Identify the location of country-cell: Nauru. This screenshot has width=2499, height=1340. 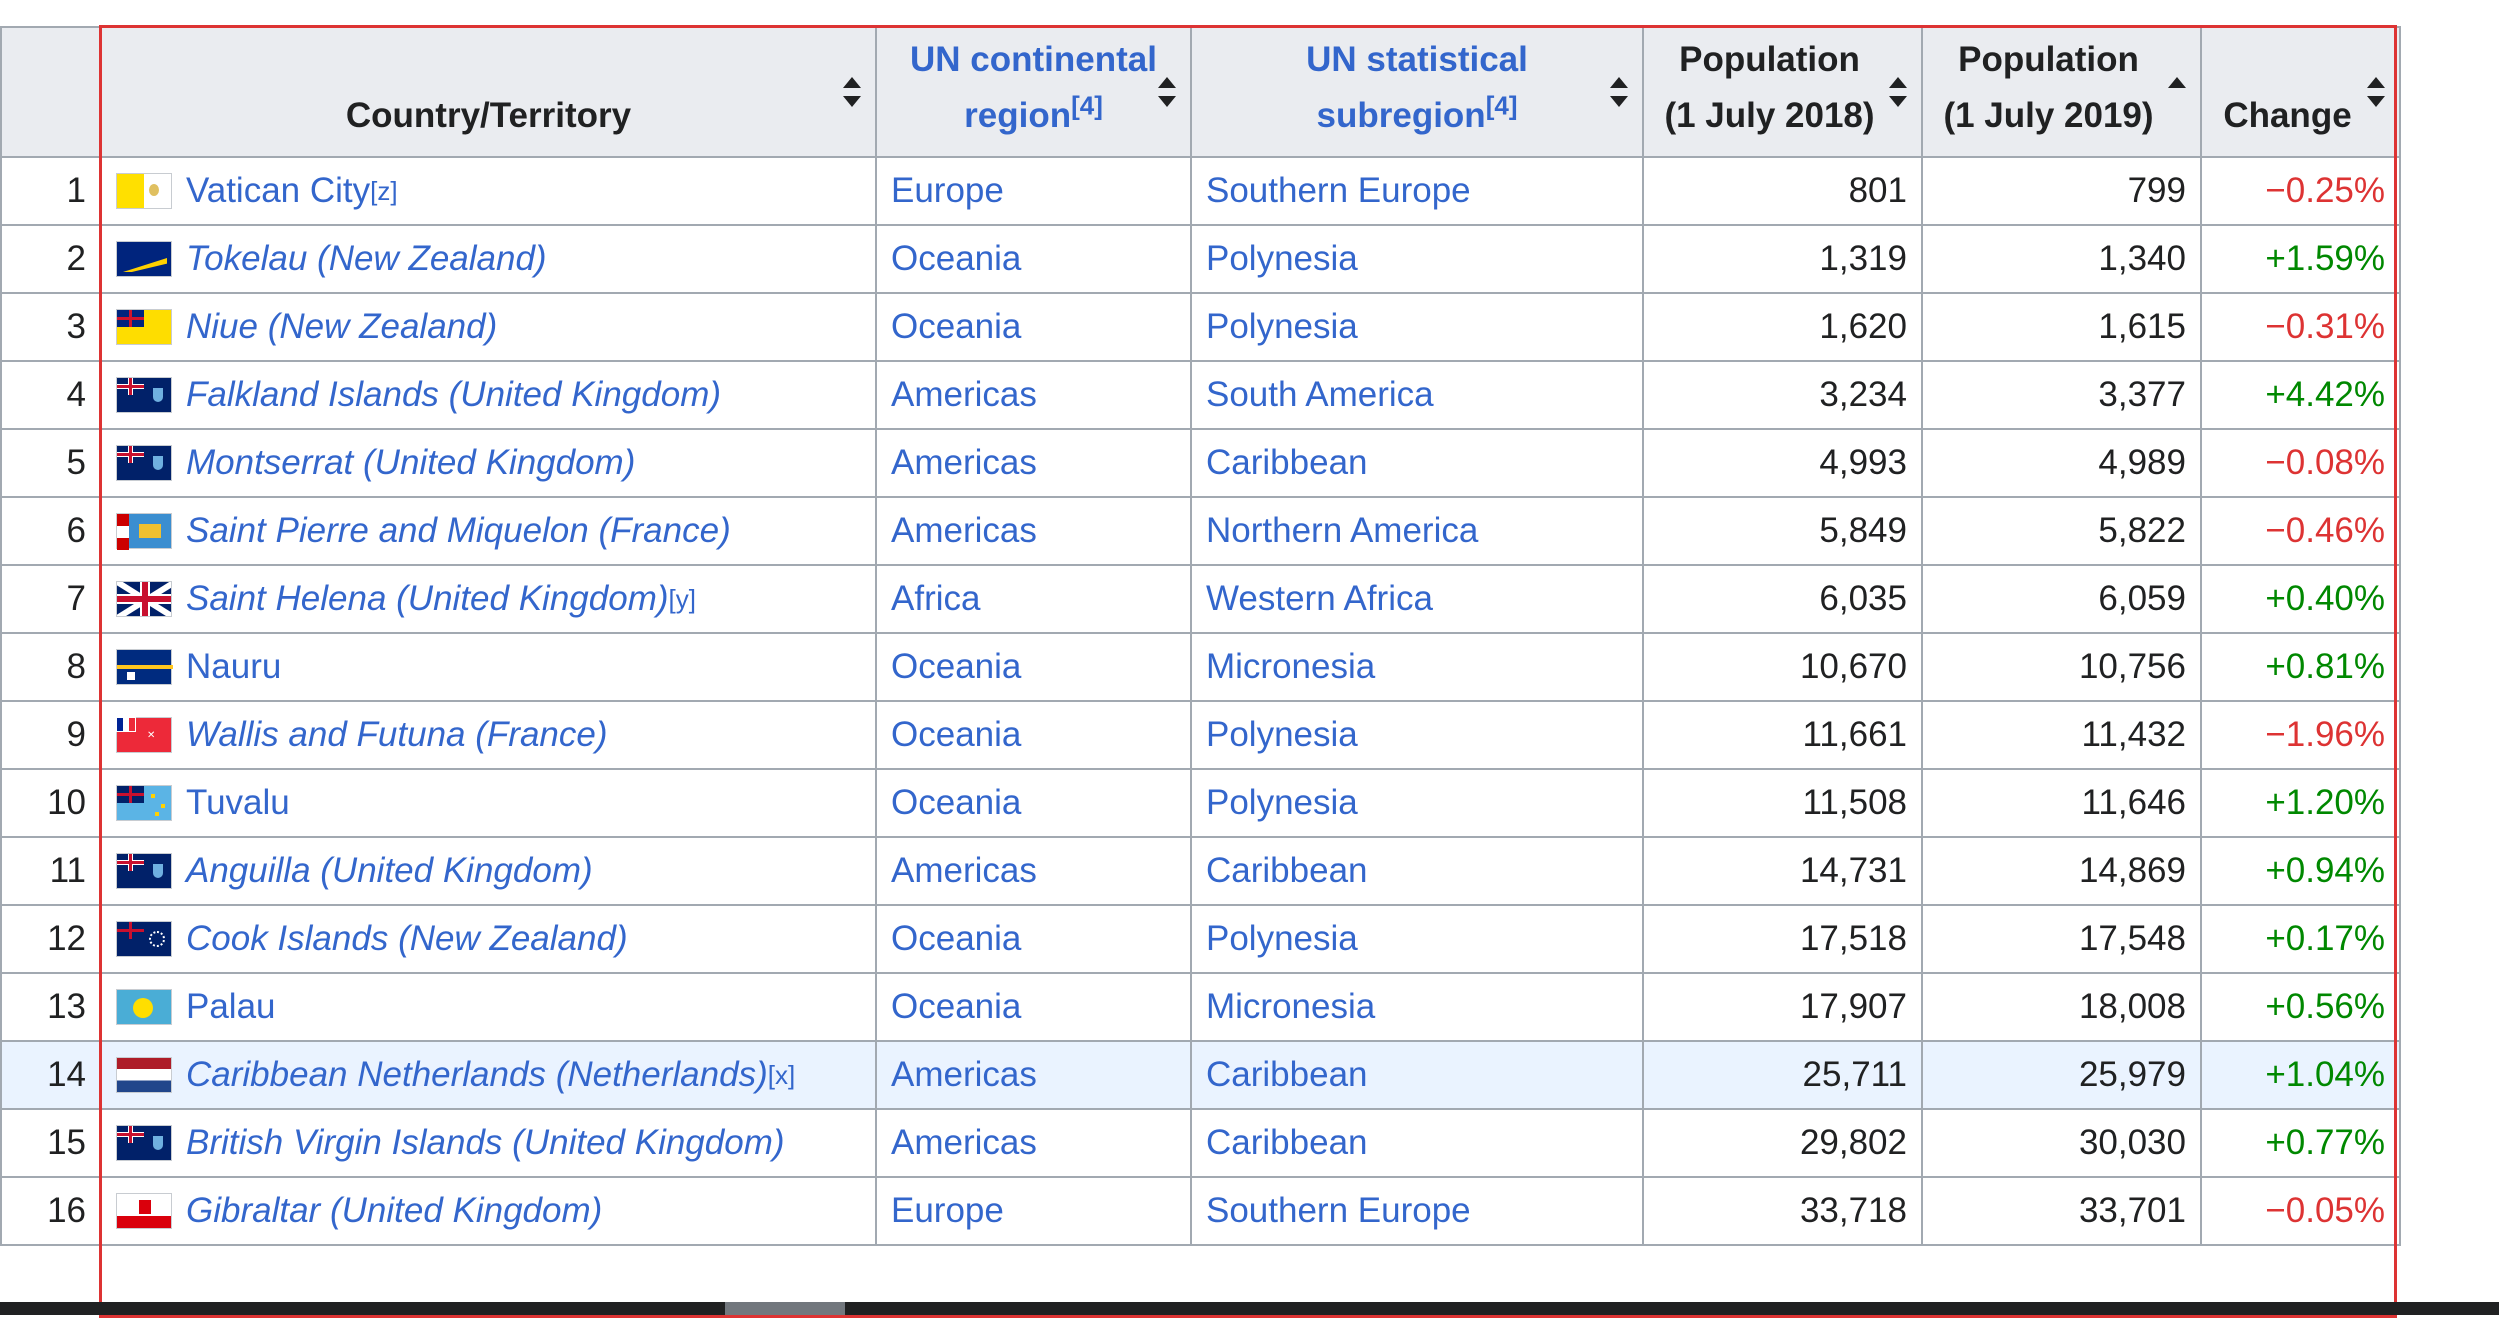
(488, 667).